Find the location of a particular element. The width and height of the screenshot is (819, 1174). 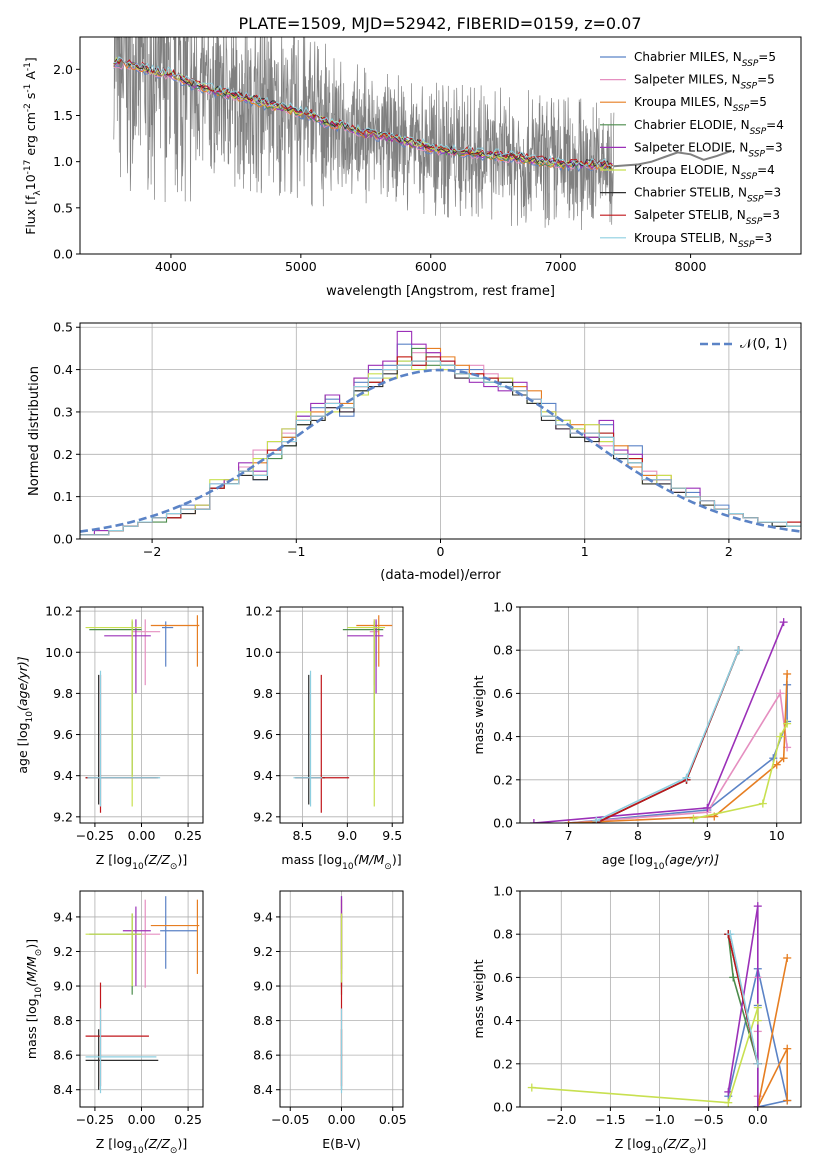

legend-entry: 𝒩(0, 1) is located at coordinates (763, 344).